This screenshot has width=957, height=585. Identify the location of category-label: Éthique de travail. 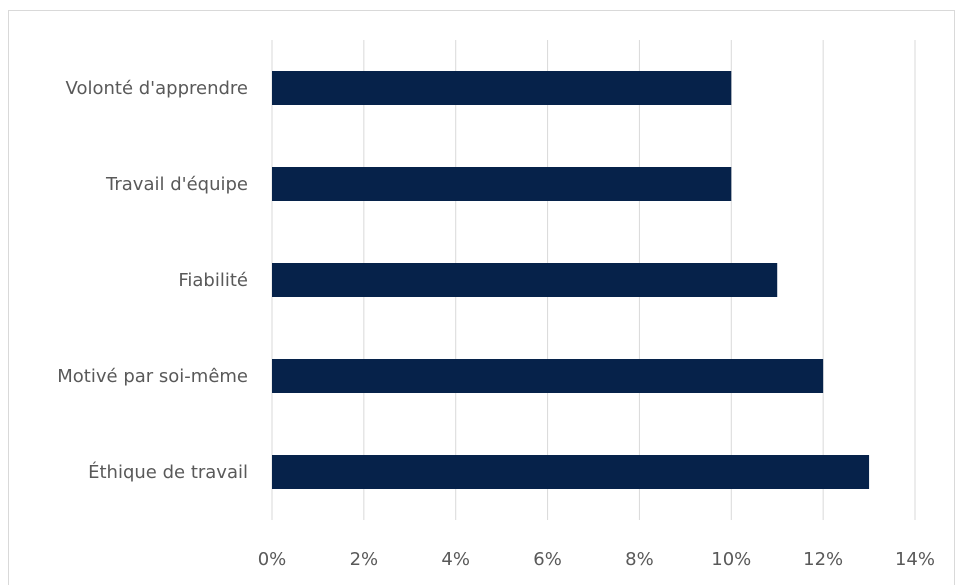
(168, 472).